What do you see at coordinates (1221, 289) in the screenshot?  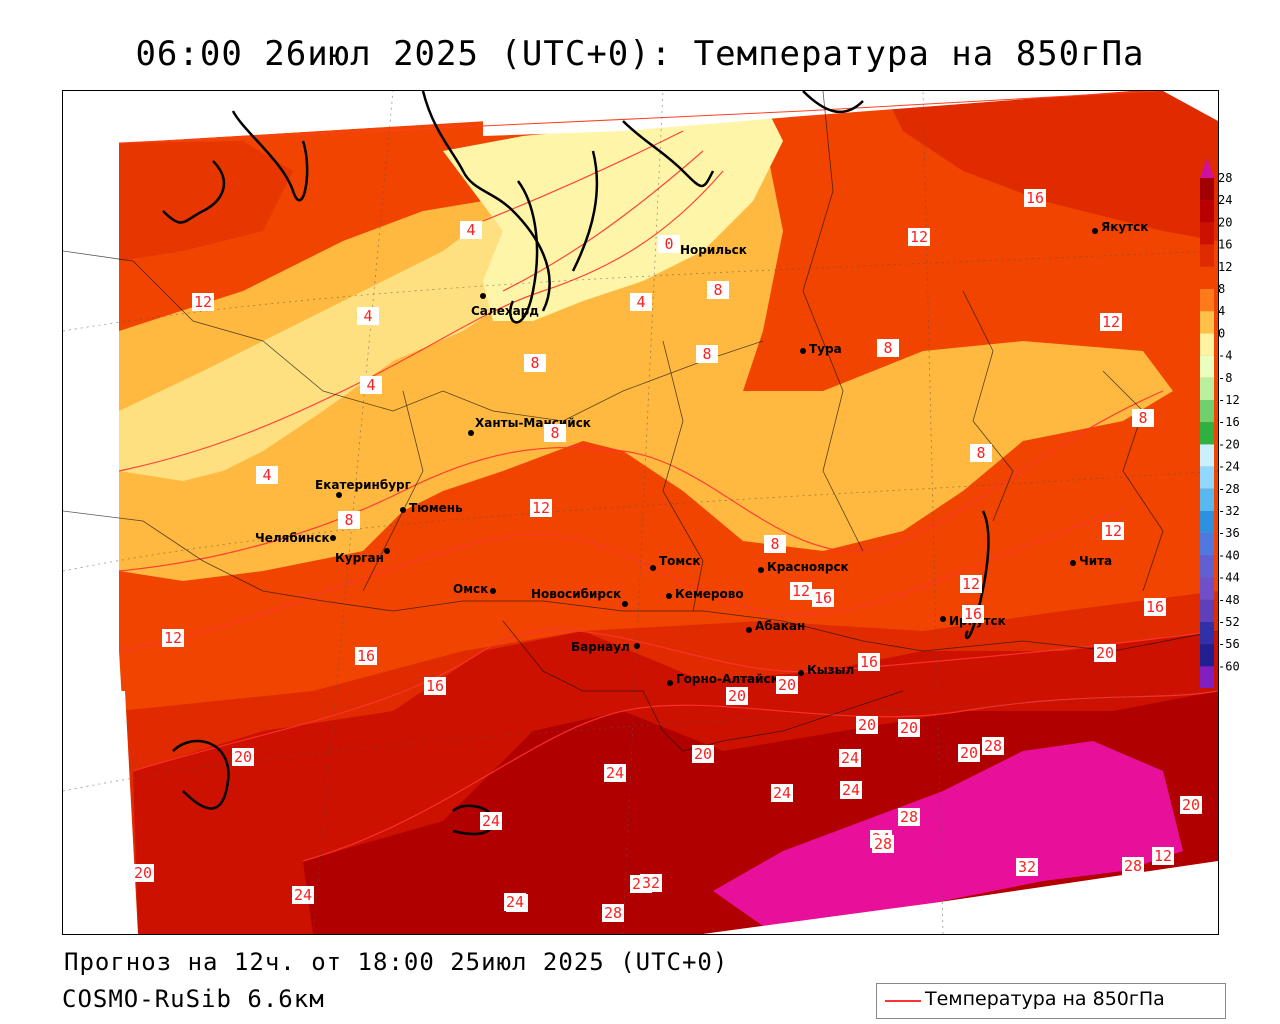 I see `colorbar-tick-label: 8` at bounding box center [1221, 289].